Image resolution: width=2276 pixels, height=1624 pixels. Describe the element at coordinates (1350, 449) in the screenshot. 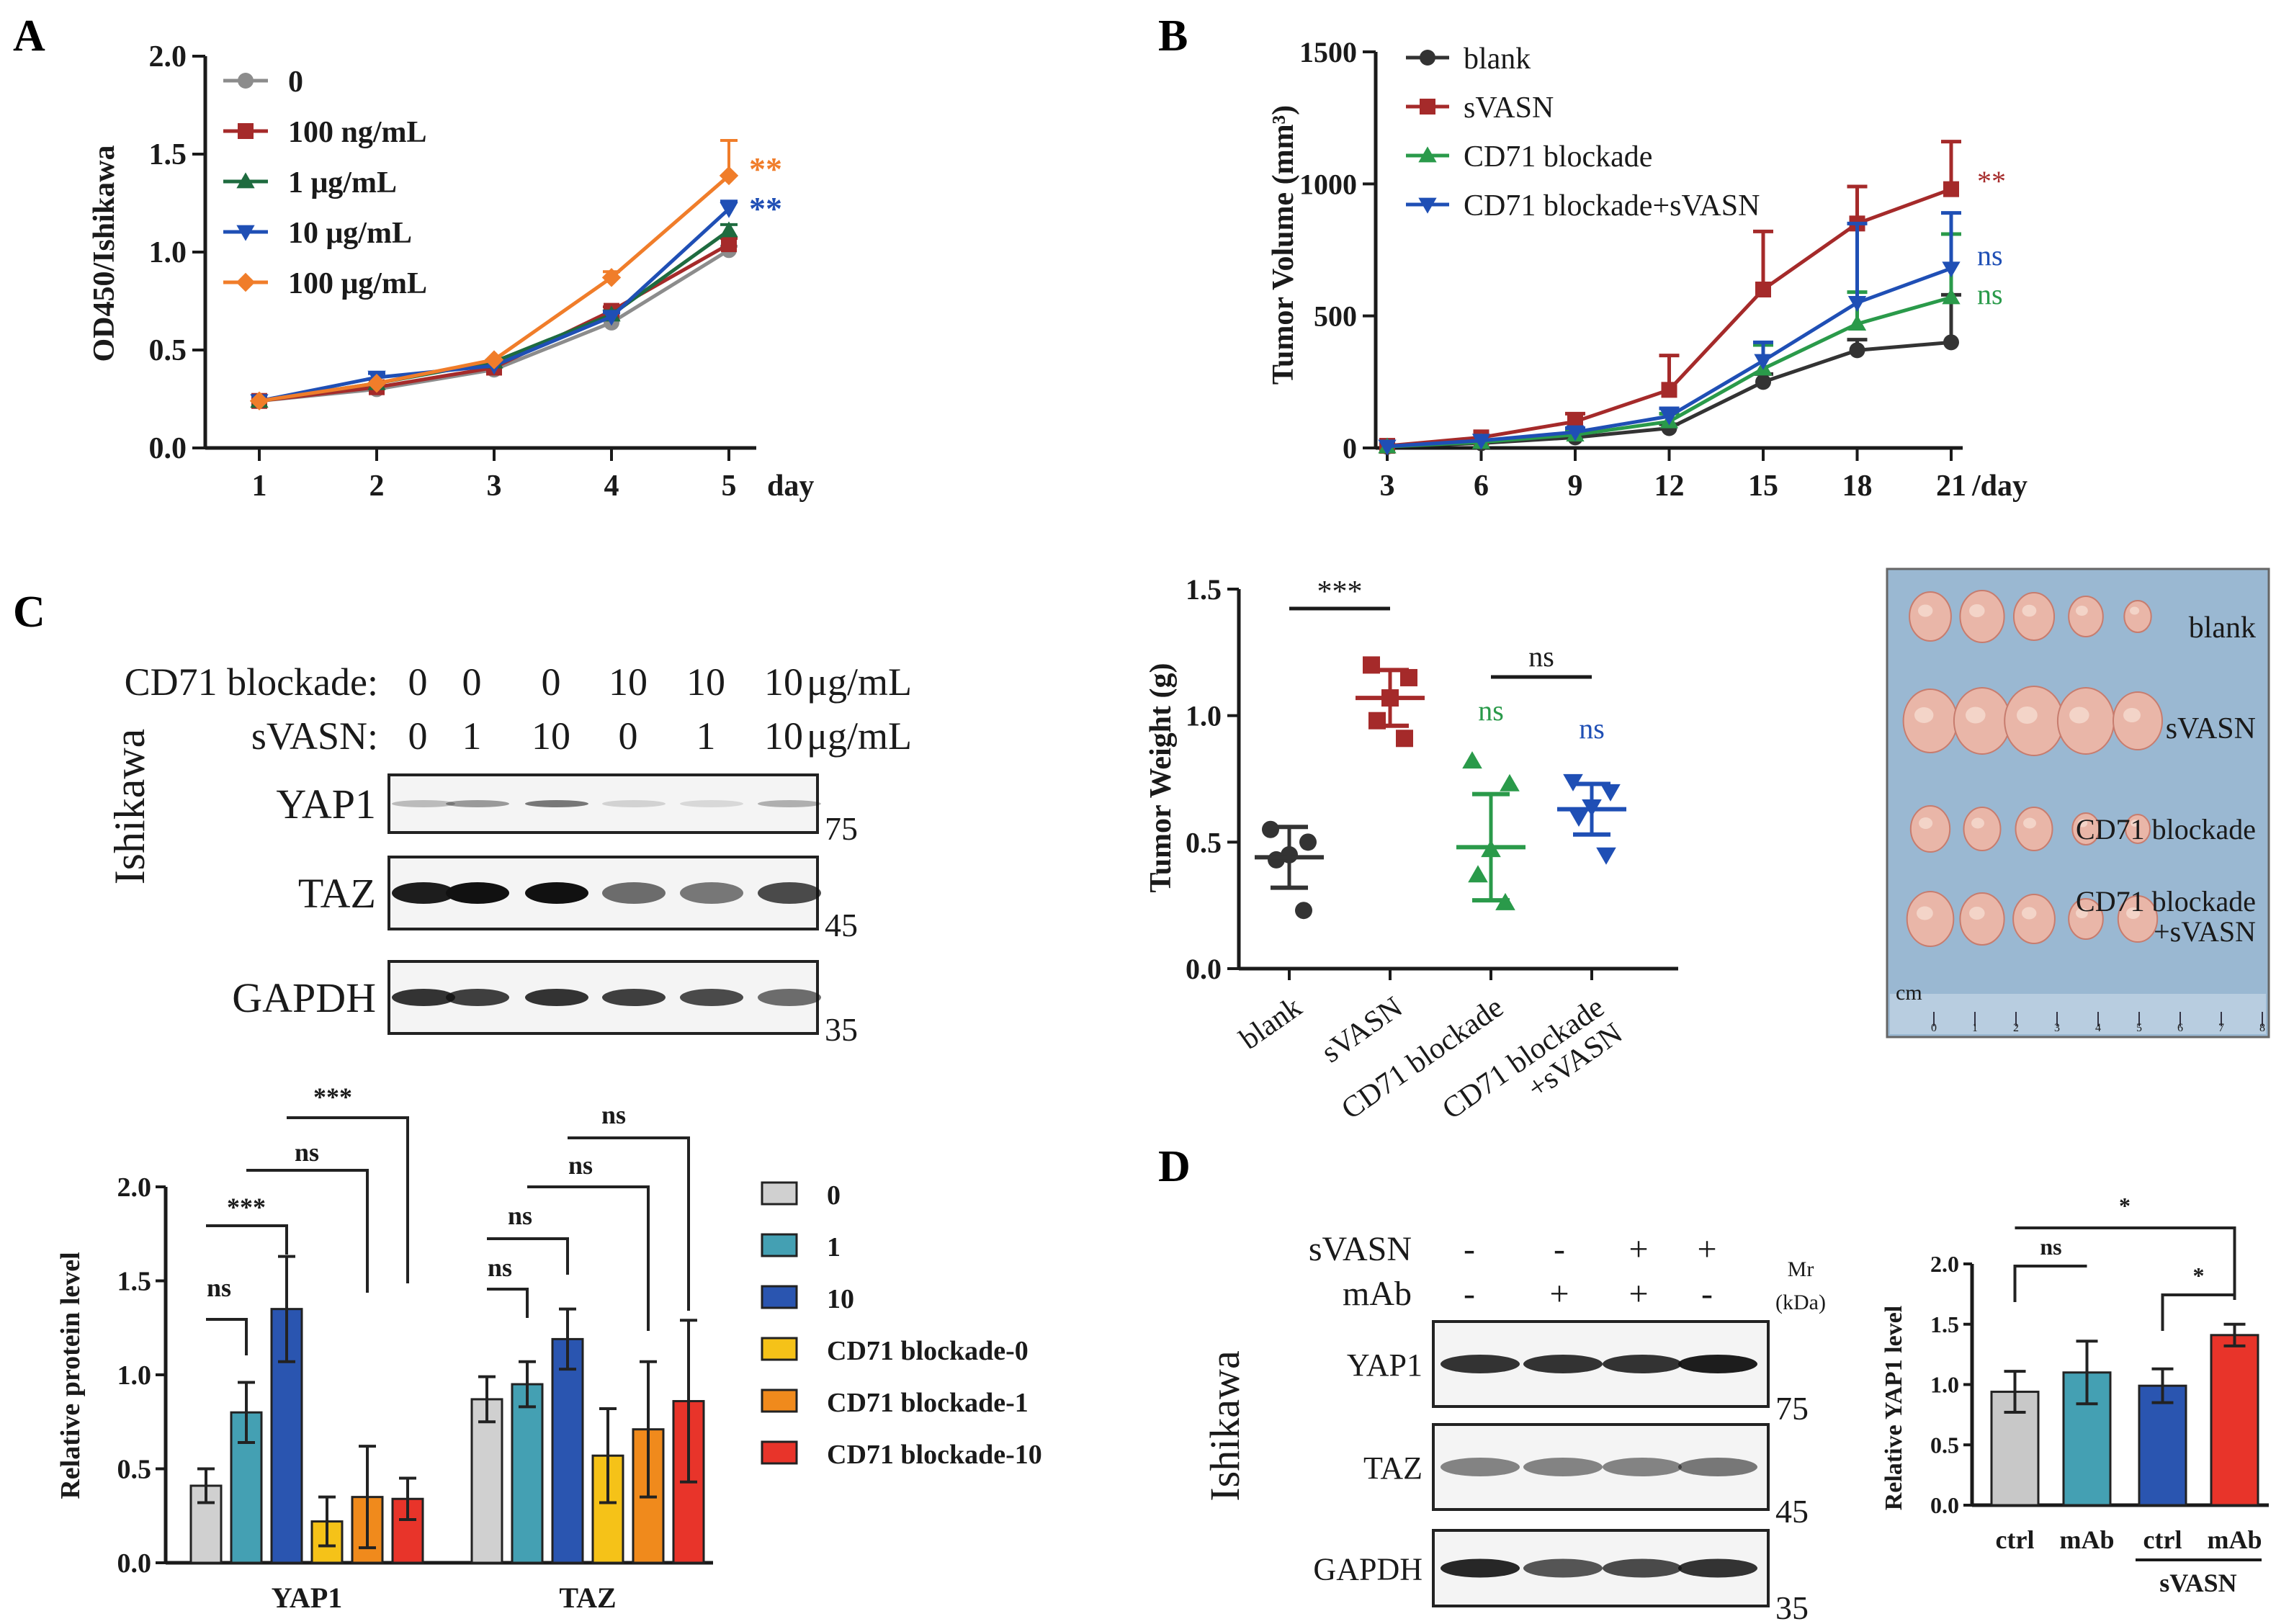

I see `y-tick-label: 0` at that location.